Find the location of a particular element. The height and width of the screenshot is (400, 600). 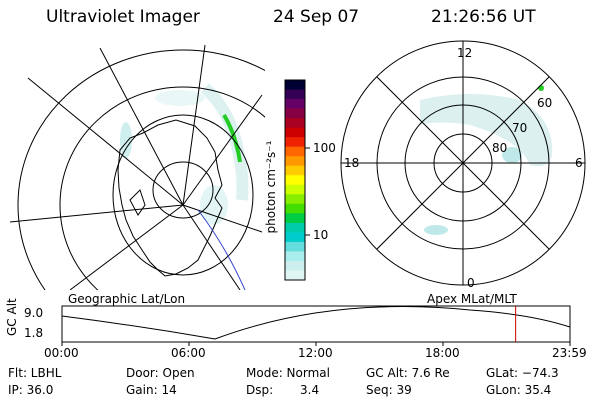

colorbar-tick-label-10: 10 is located at coordinates (321, 235).